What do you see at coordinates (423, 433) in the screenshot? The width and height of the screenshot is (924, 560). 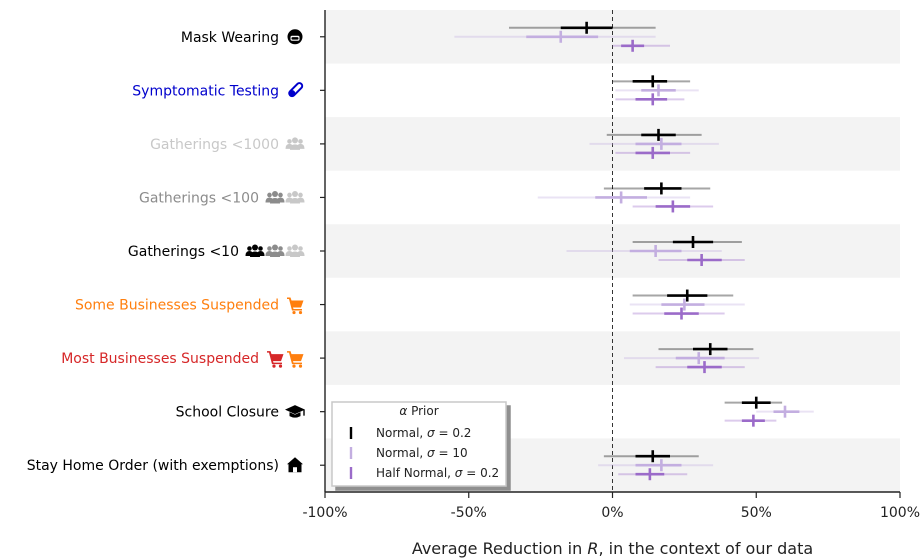 I see `legend-label: Normal, σ = 0.2` at bounding box center [423, 433].